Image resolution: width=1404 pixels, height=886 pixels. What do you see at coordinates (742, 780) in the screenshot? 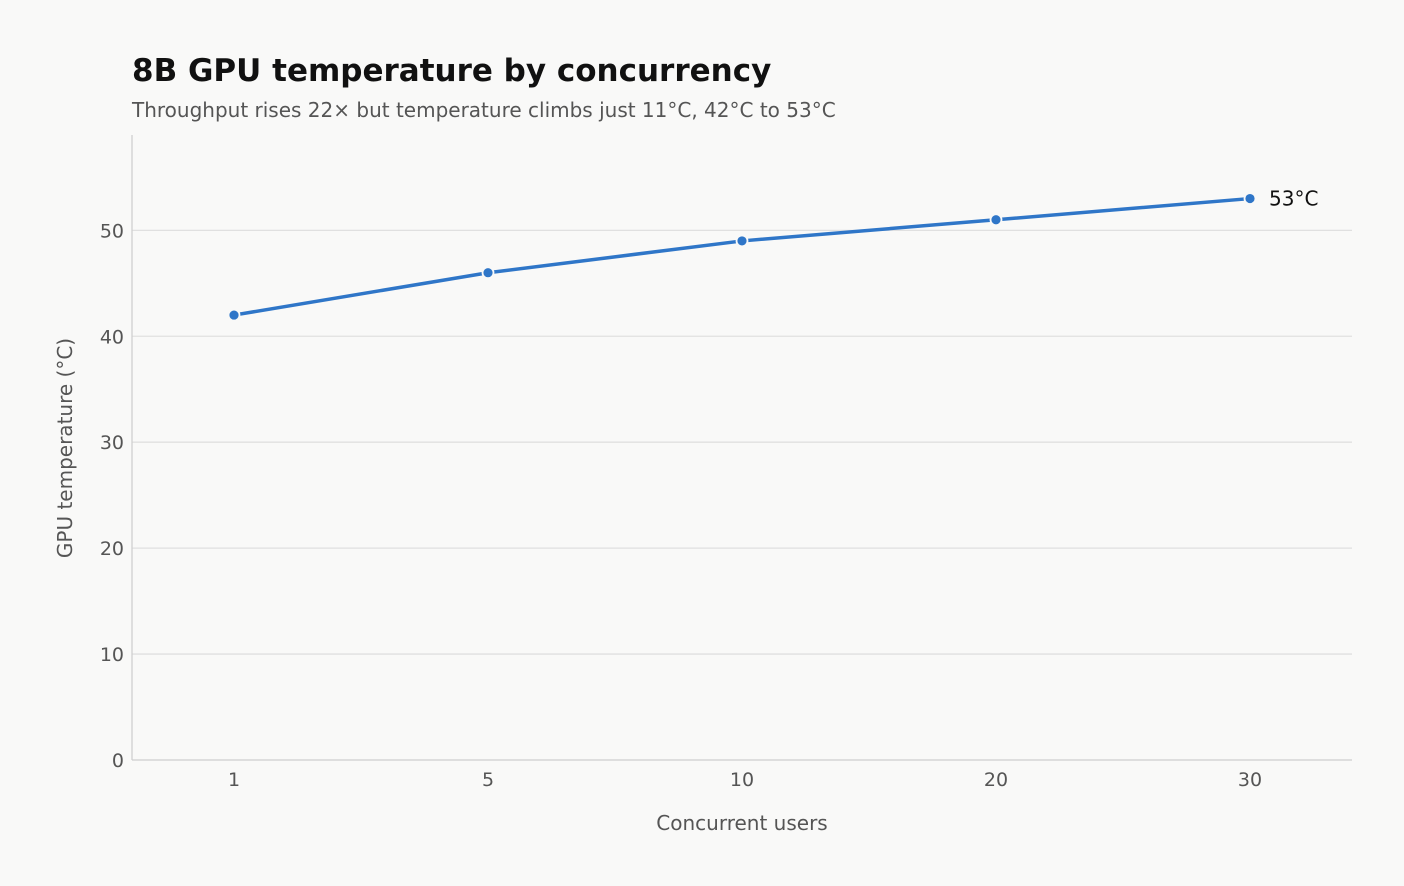
I see `x-tick-label-10: 10` at bounding box center [742, 780].